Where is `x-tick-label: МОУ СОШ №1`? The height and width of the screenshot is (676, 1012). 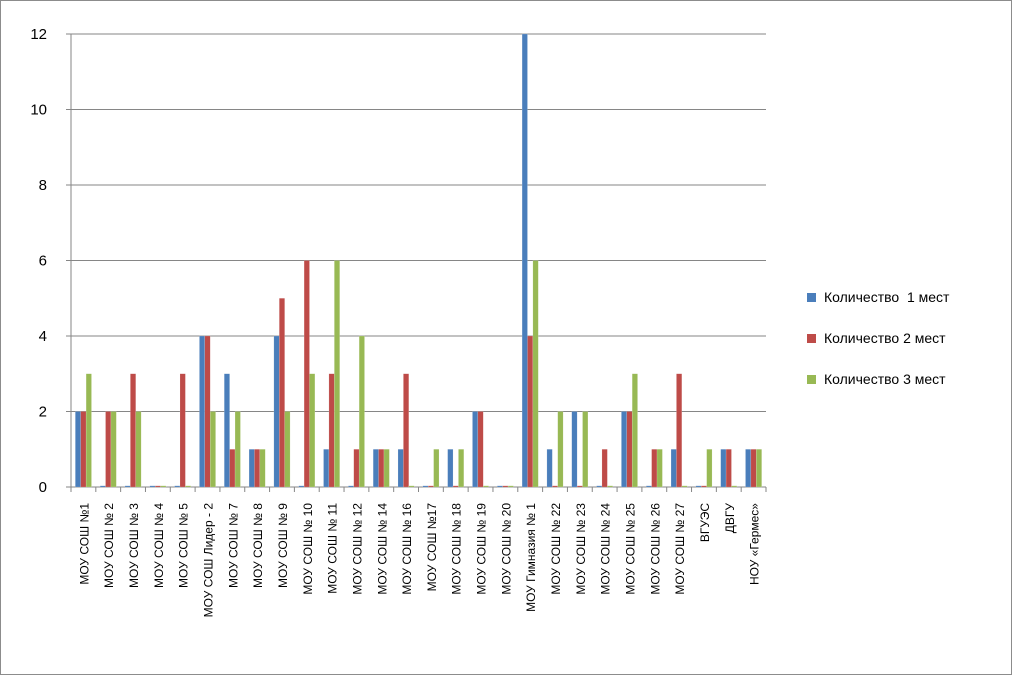 x-tick-label: МОУ СОШ №1 is located at coordinates (84, 544).